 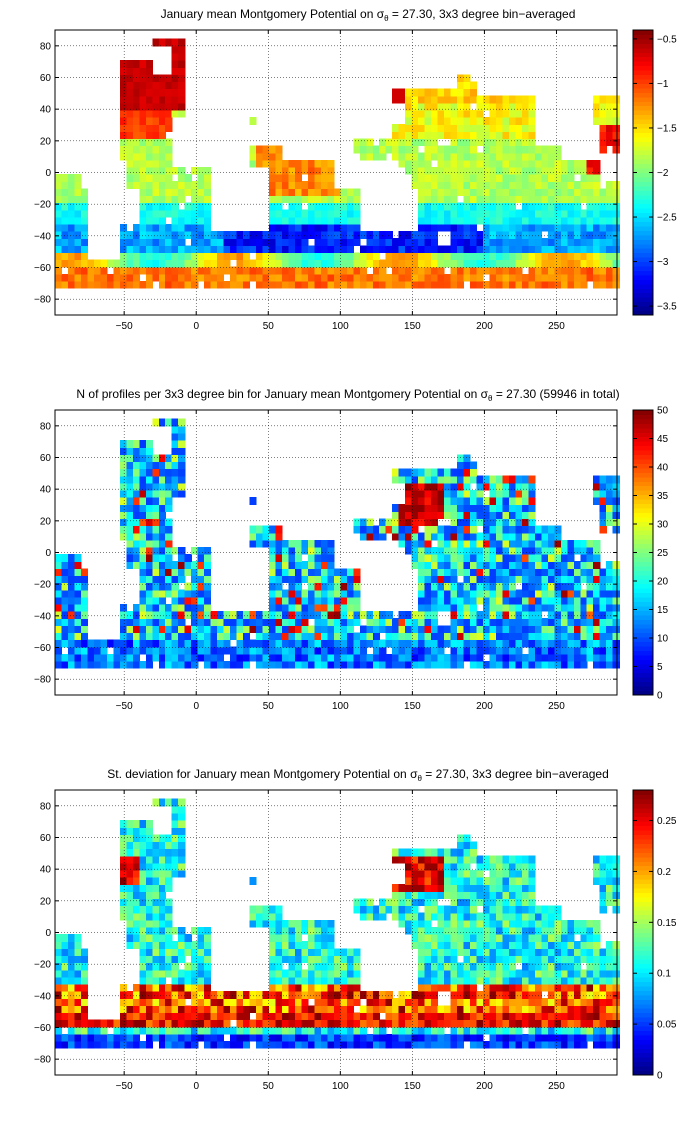 I want to click on y-tick-label: −20, so click(x=42, y=205).